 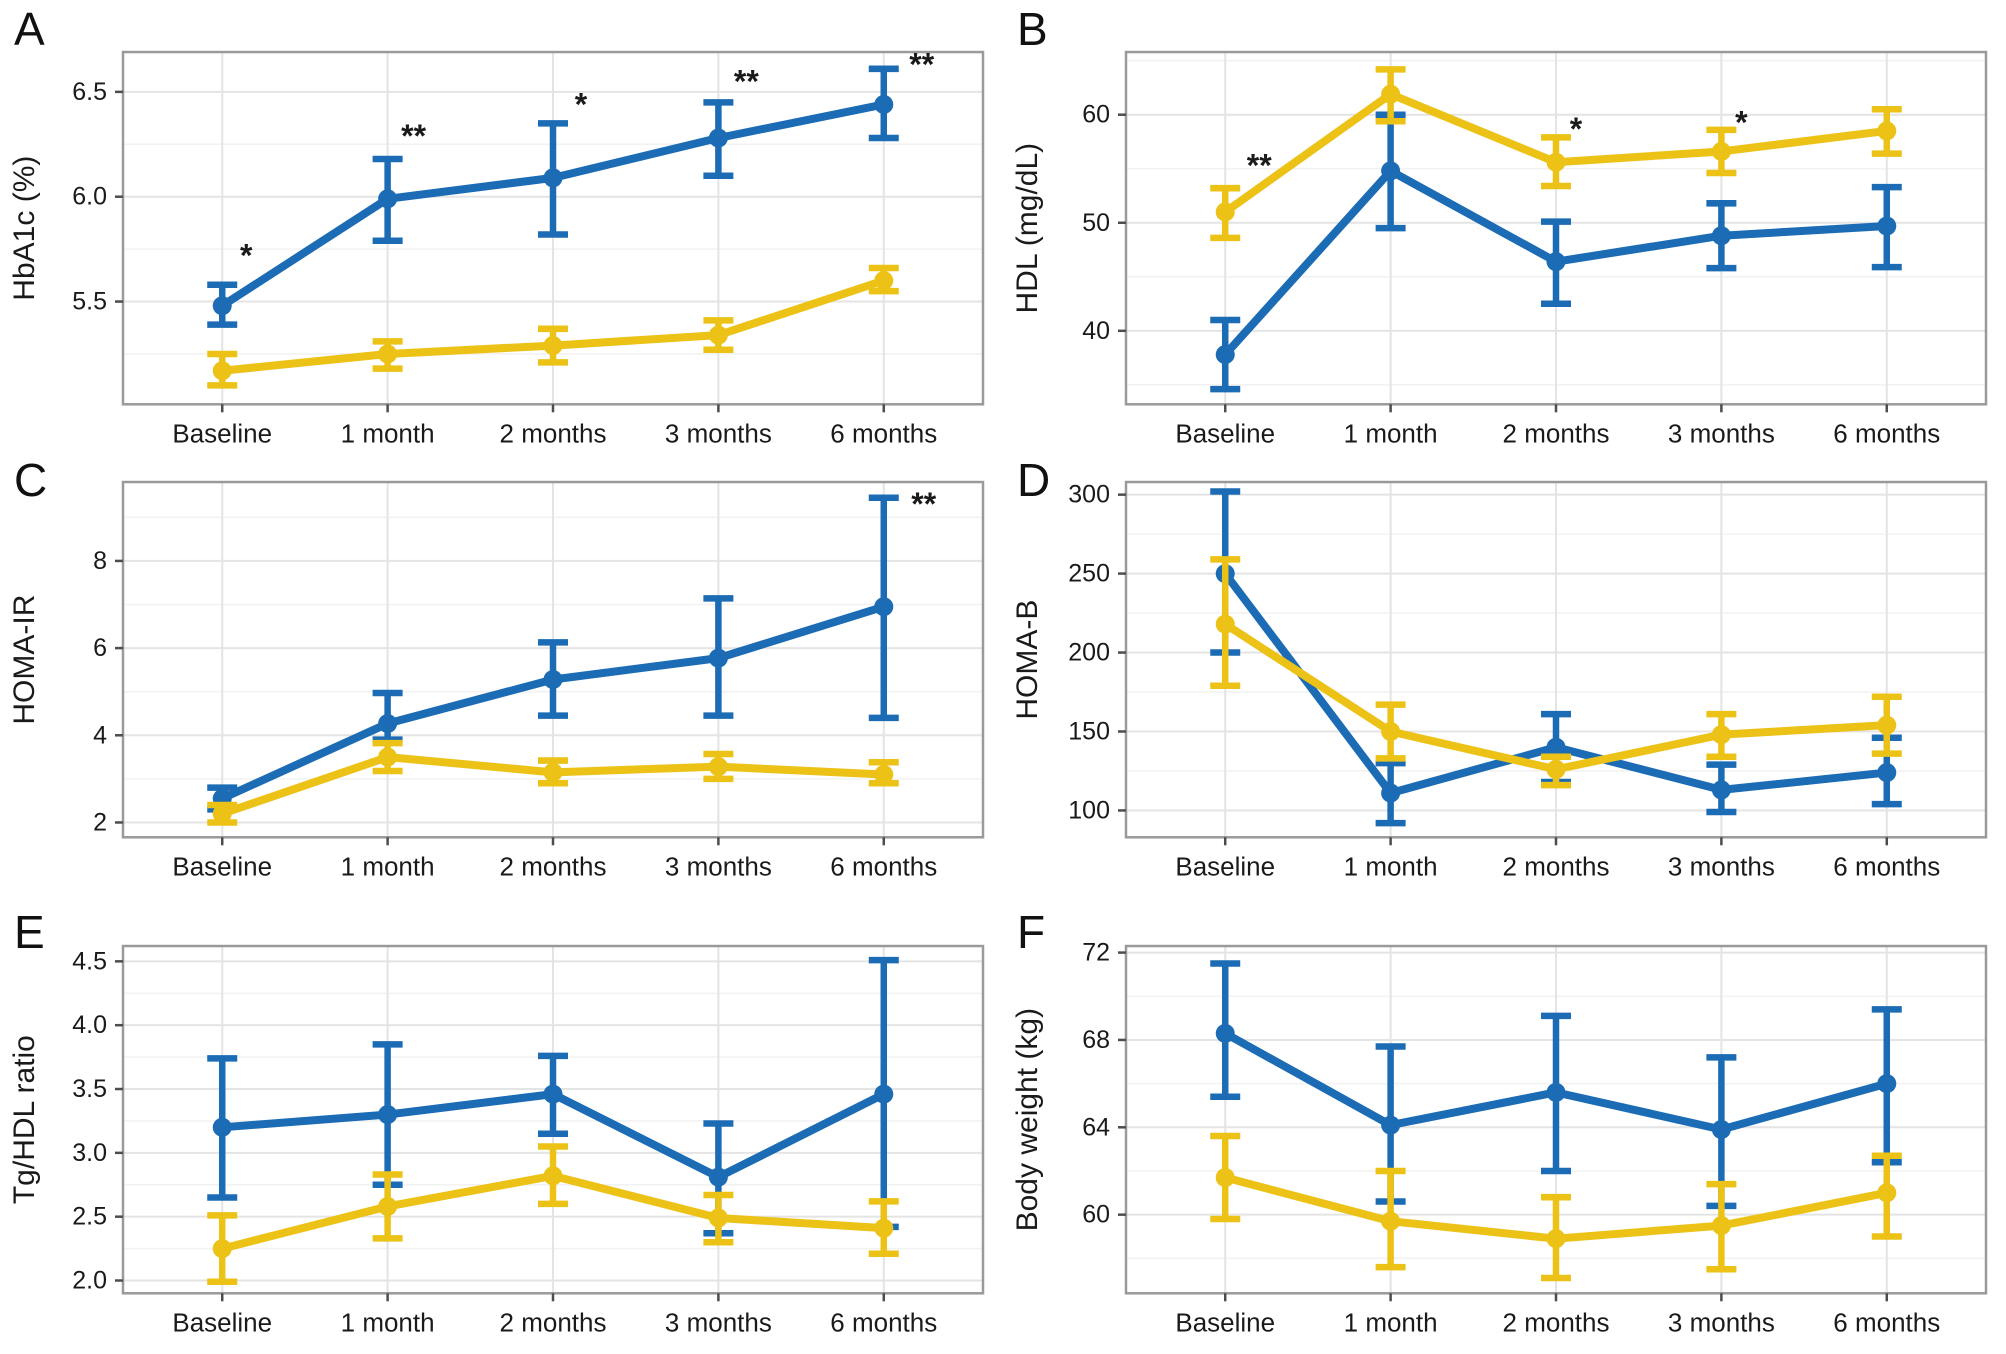 I want to click on svg-text: 4.0, so click(x=89, y=1025).